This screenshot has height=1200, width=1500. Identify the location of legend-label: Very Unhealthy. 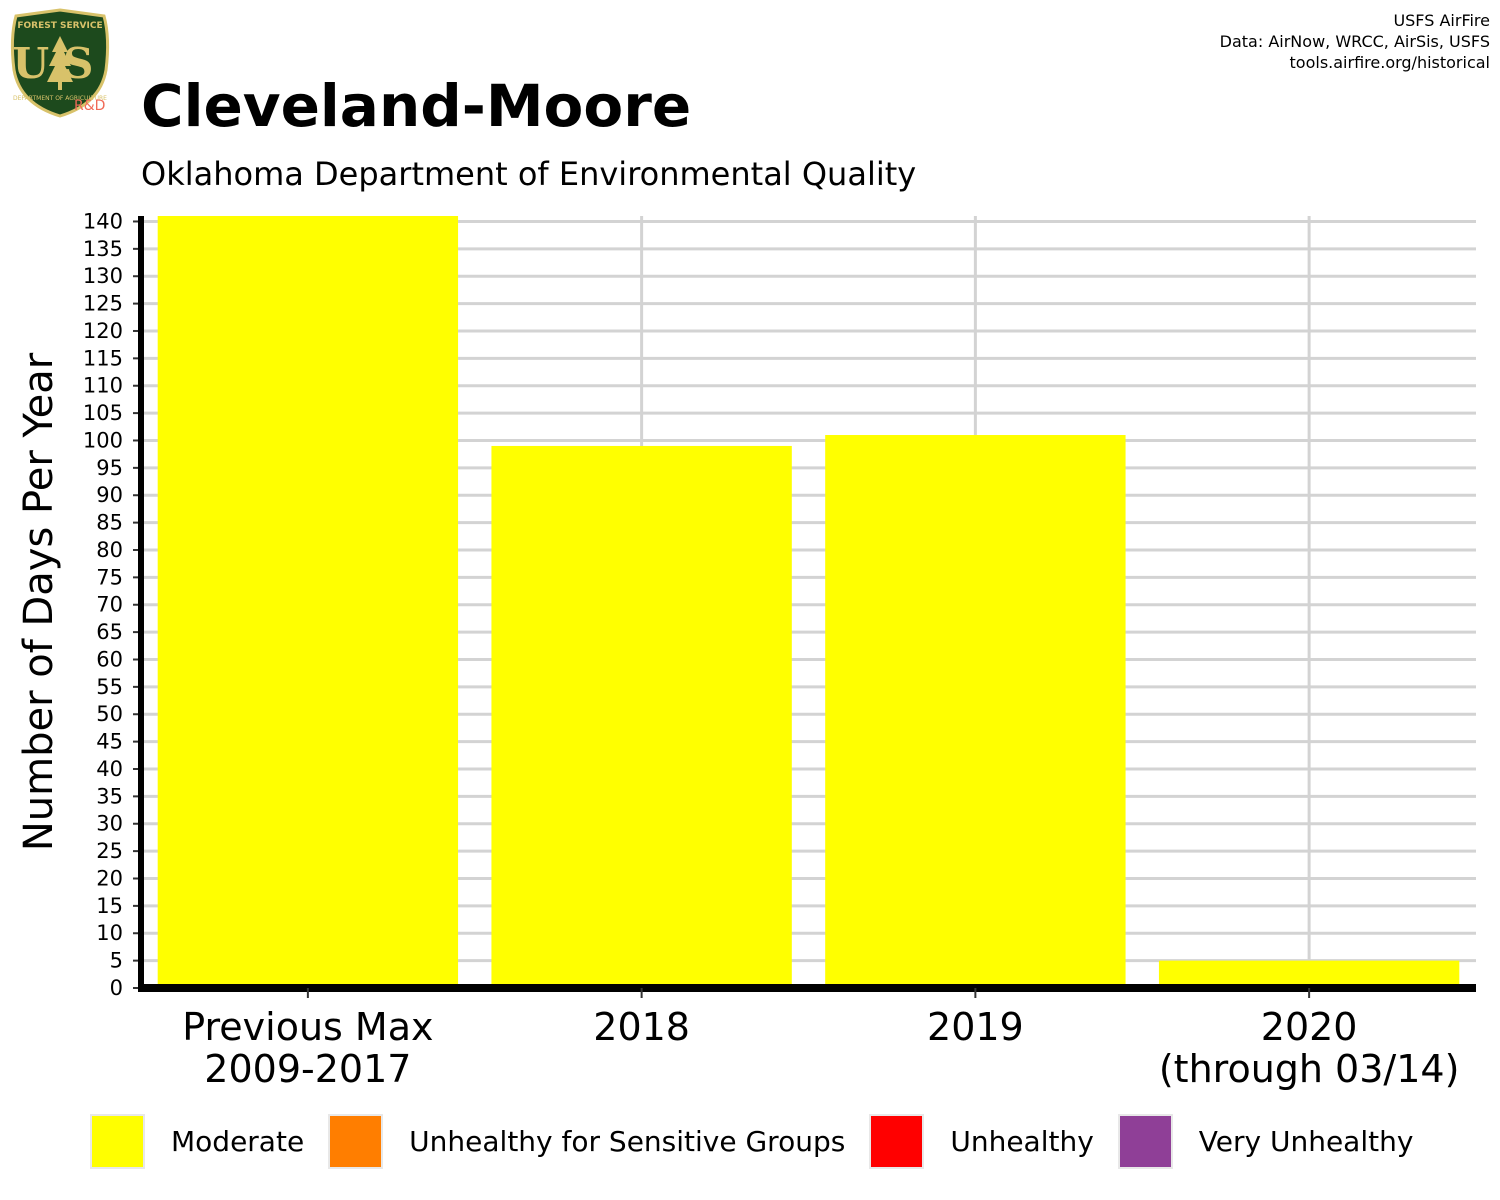
(1306, 1141).